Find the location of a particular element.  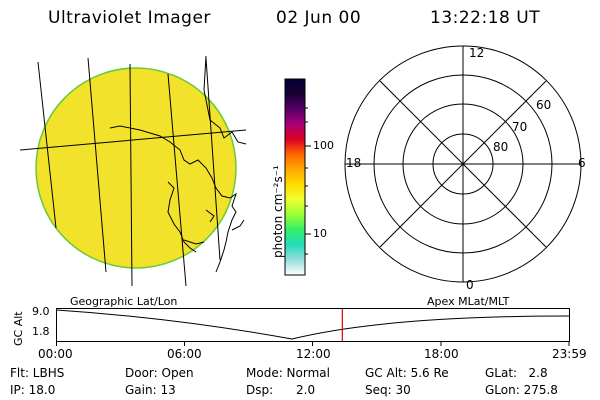

mlt-label-0: 0 is located at coordinates (470, 285).